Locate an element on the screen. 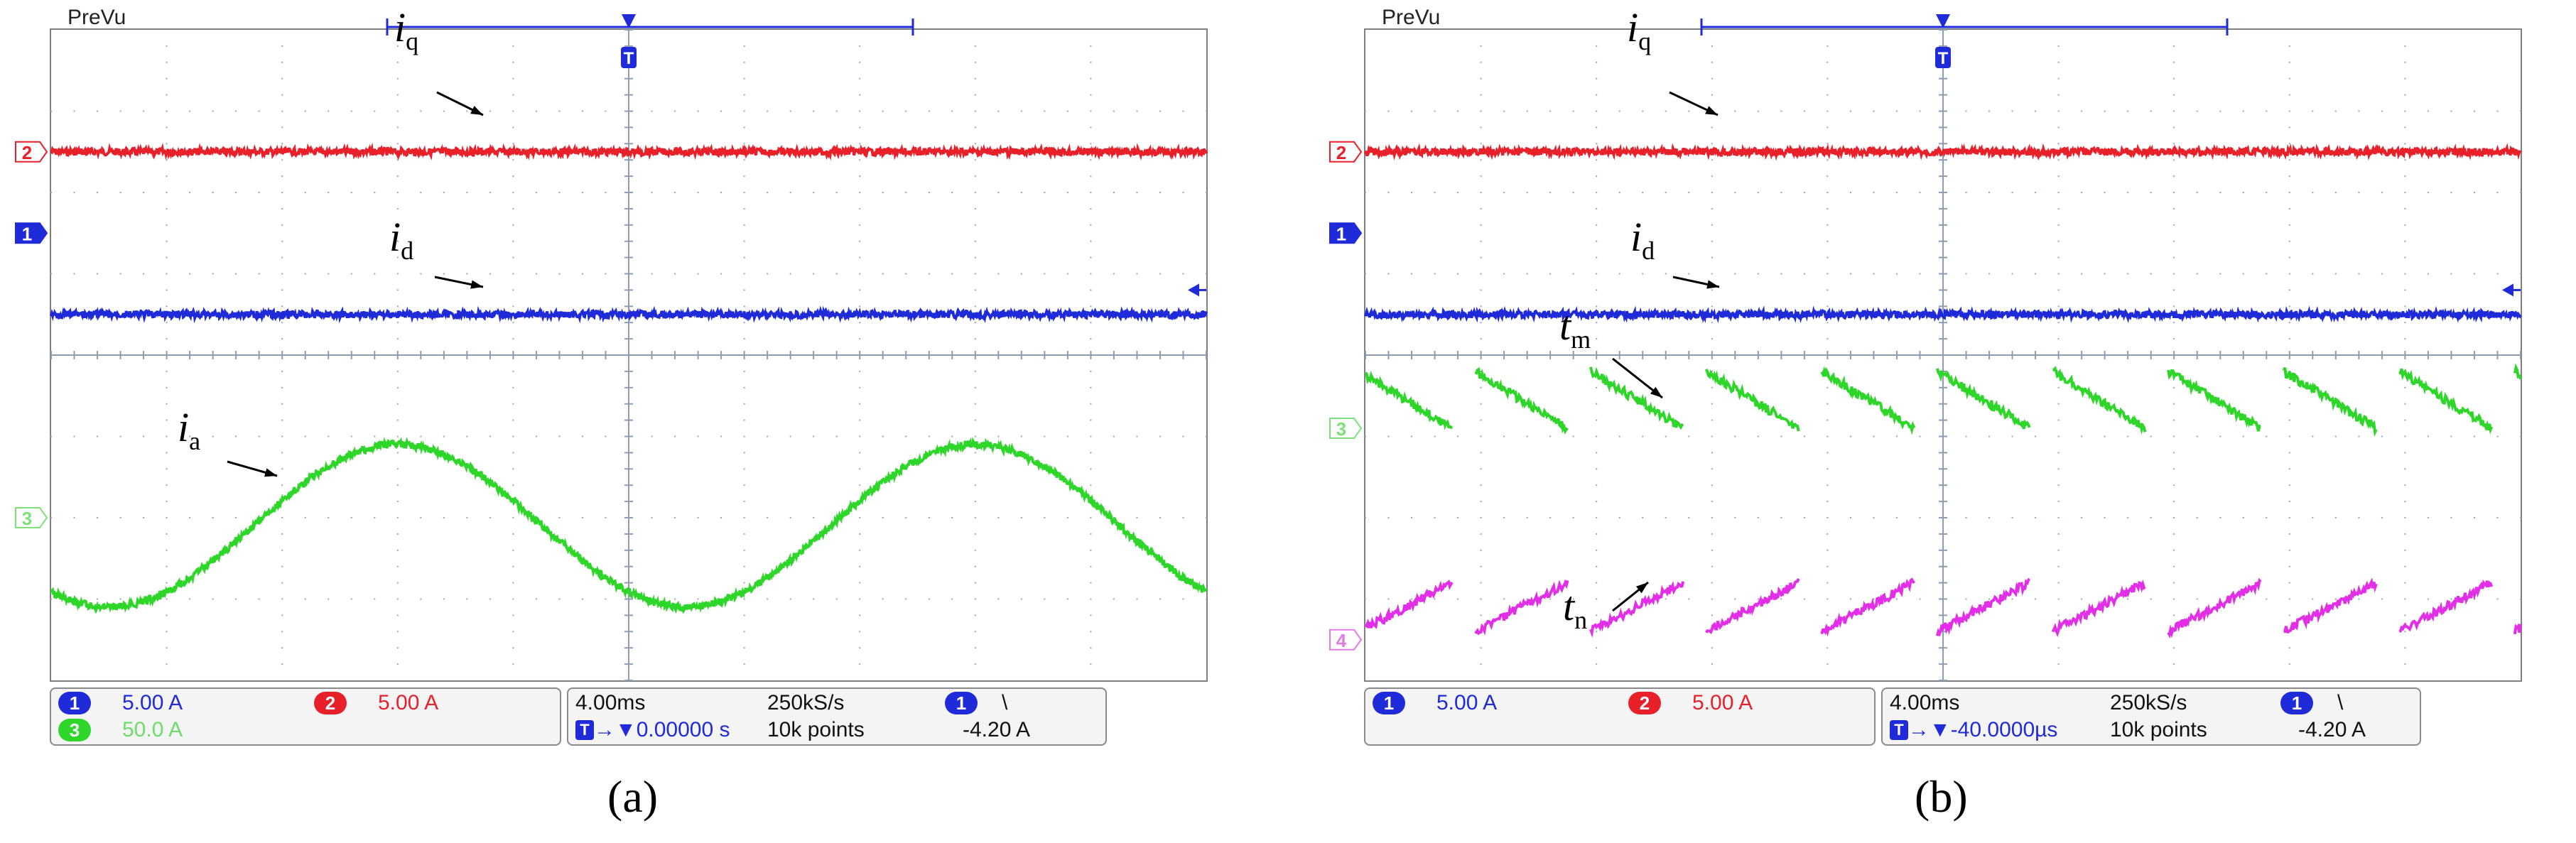 The height and width of the screenshot is (843, 2576). annotation-arrow-3-head is located at coordinates (1641, 588).